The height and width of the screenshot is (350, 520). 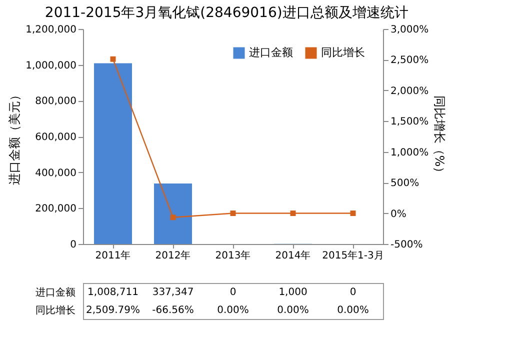 I want to click on y-tick-label: 0, so click(x=73, y=245).